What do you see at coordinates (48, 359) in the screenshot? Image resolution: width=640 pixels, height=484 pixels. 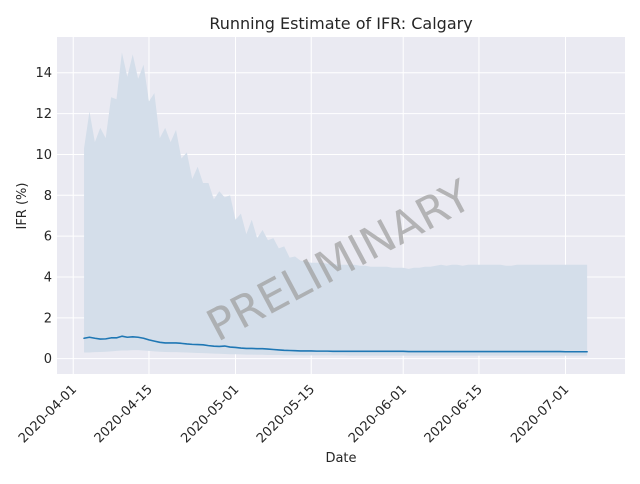 I see `y-tick-label: 0` at bounding box center [48, 359].